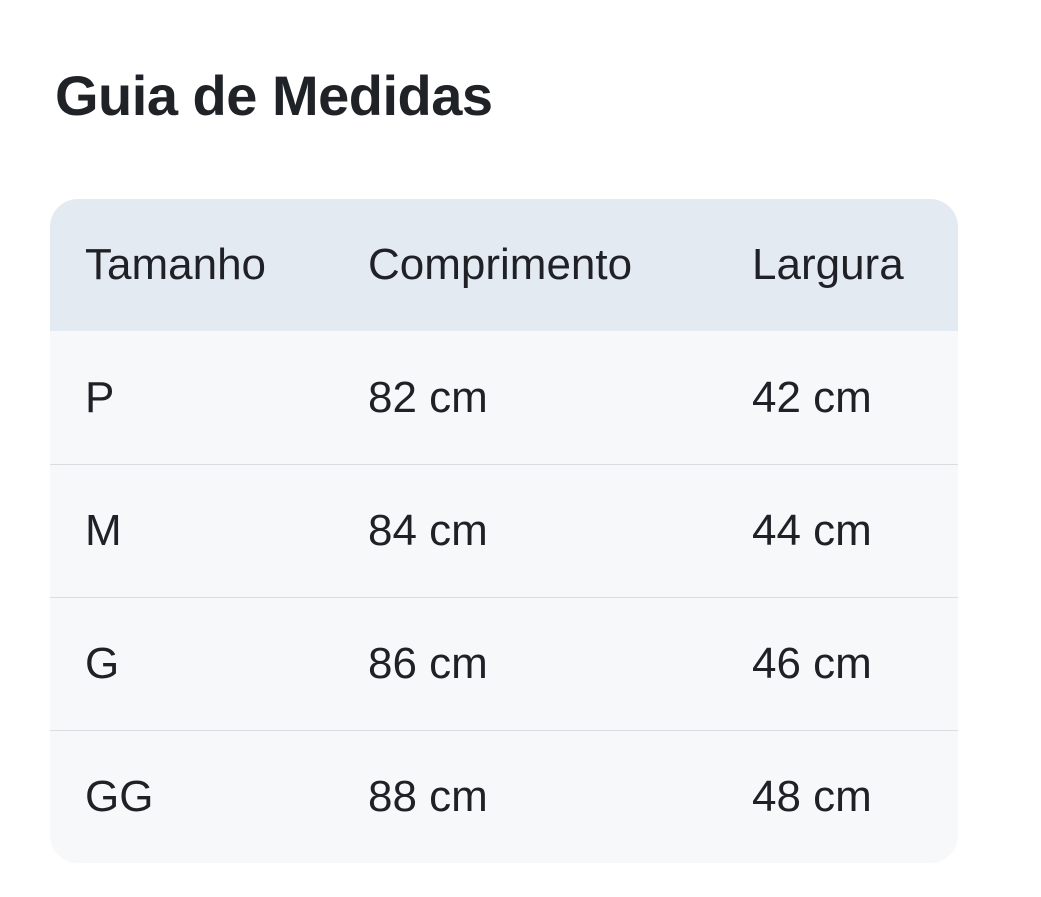 This screenshot has width=1041, height=897. Describe the element at coordinates (828, 264) in the screenshot. I see `column-header-largura: Largura` at that location.